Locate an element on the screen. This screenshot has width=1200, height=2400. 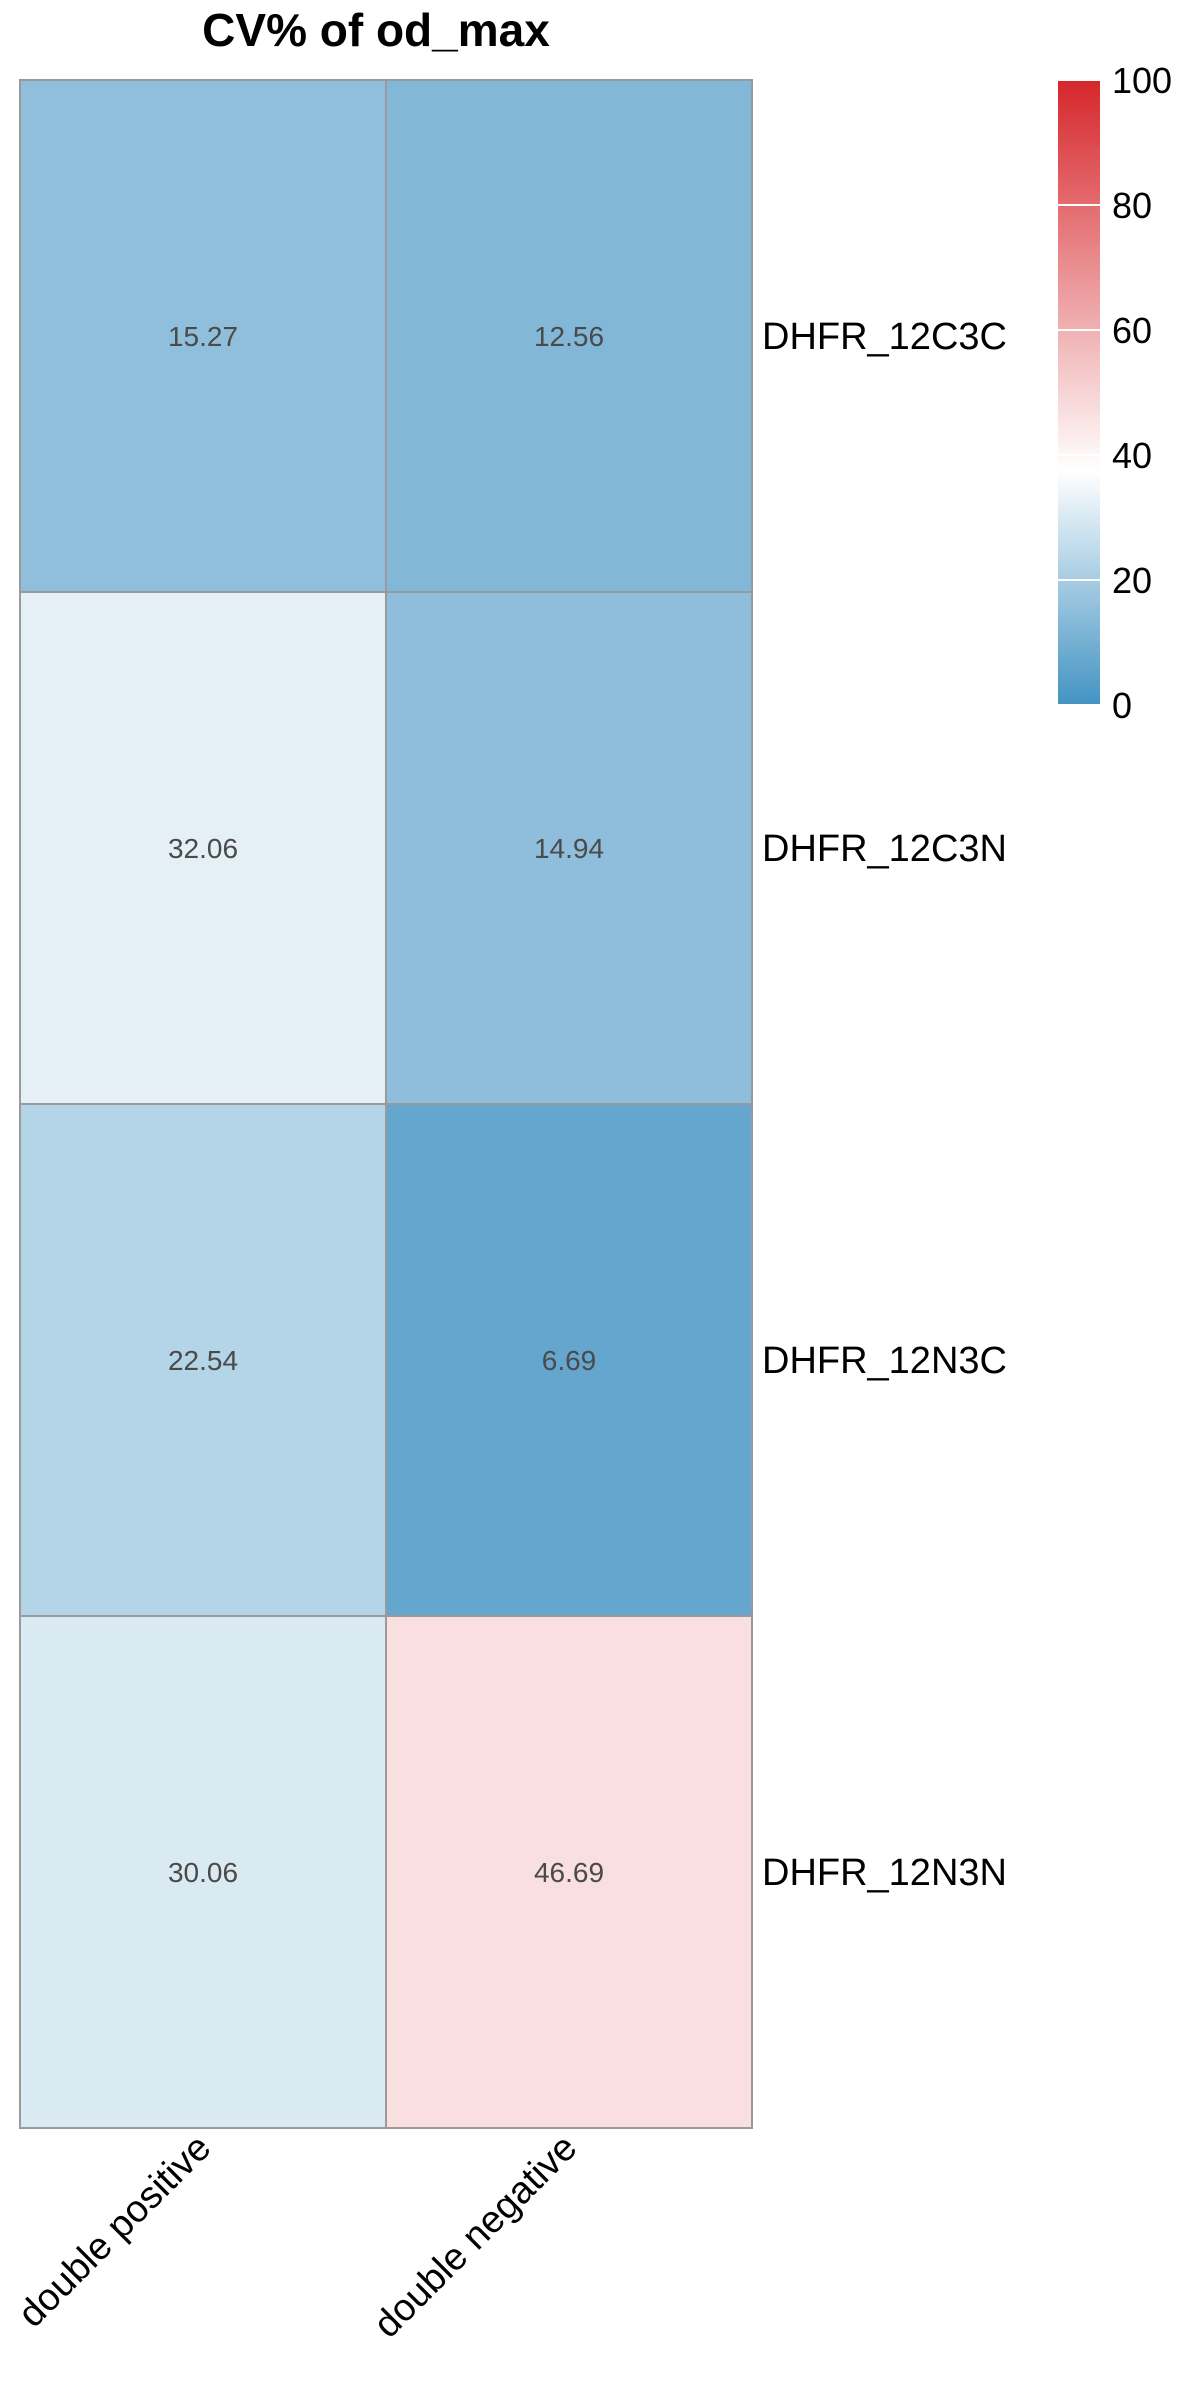
row-label: DHFR_12N3C is located at coordinates (884, 1361).